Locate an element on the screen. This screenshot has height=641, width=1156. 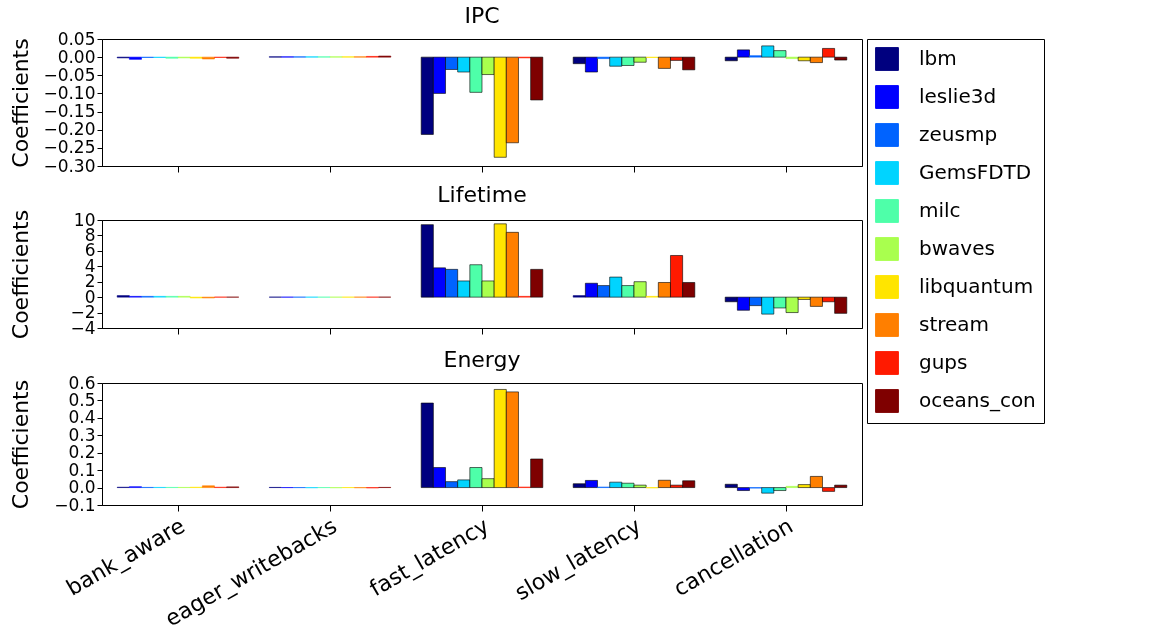
legend-label: gups is located at coordinates (943, 362).